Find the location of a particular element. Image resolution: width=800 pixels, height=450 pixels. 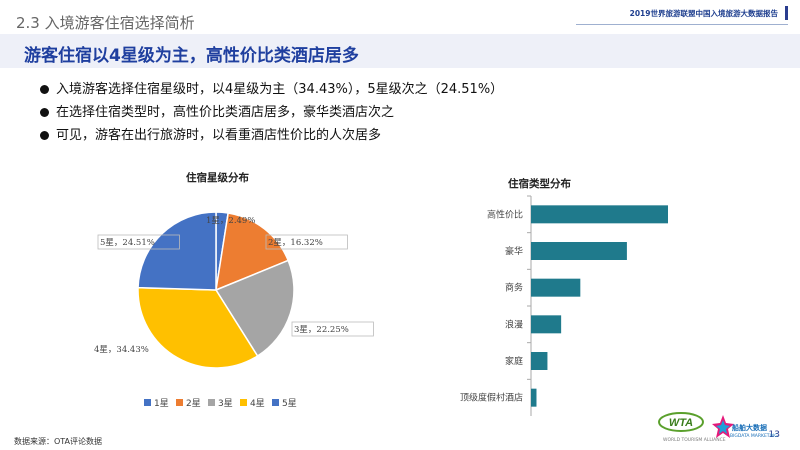

header-accent-bar is located at coordinates (786, 13).